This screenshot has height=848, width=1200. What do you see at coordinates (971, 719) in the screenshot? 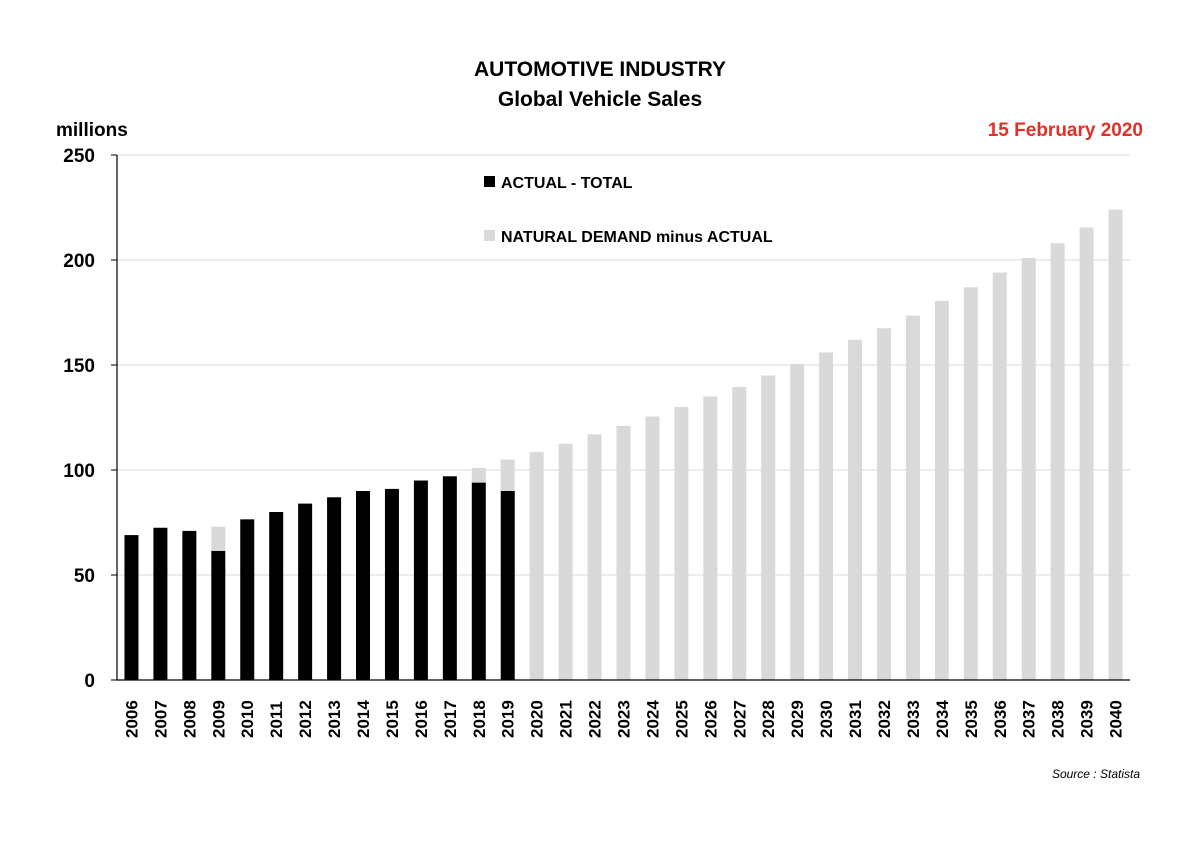
I see `x-tick-label: 2035` at bounding box center [971, 719].